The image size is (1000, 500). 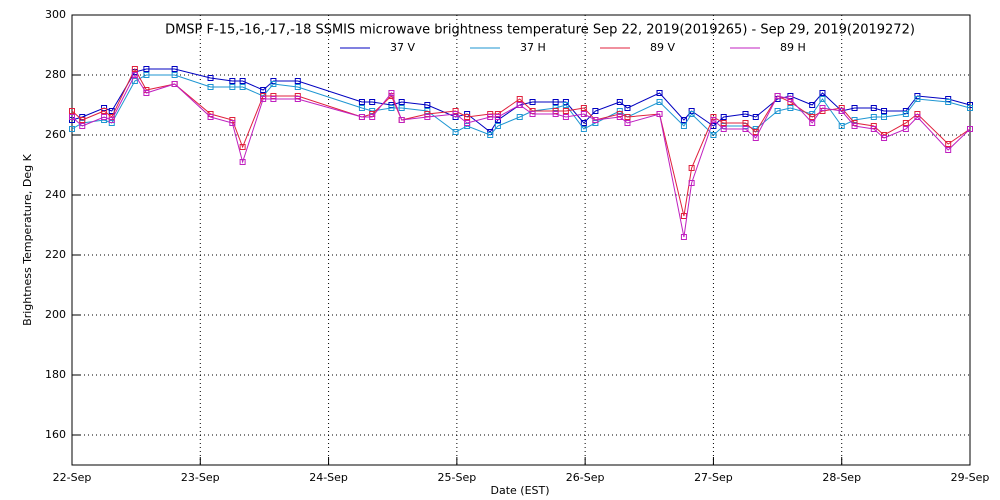 I want to click on y-tick-label: 300, so click(x=55, y=14).